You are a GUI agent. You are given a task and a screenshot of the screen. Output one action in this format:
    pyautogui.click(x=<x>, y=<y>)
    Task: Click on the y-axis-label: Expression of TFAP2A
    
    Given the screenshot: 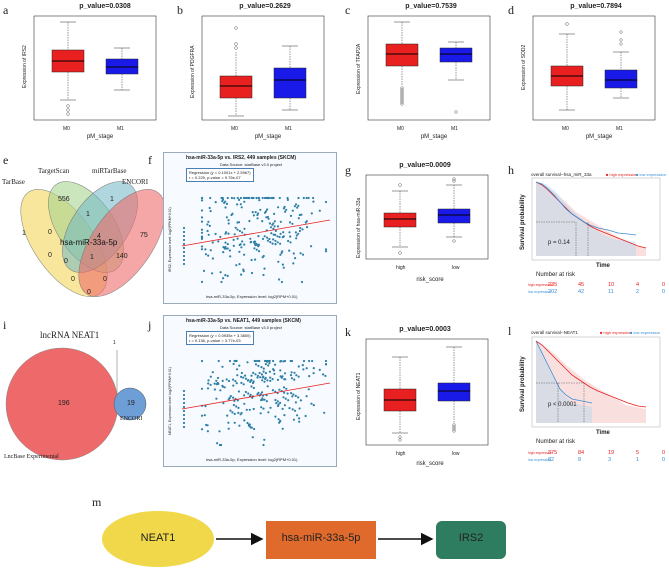 What is the action you would take?
    pyautogui.click(x=359, y=68)
    